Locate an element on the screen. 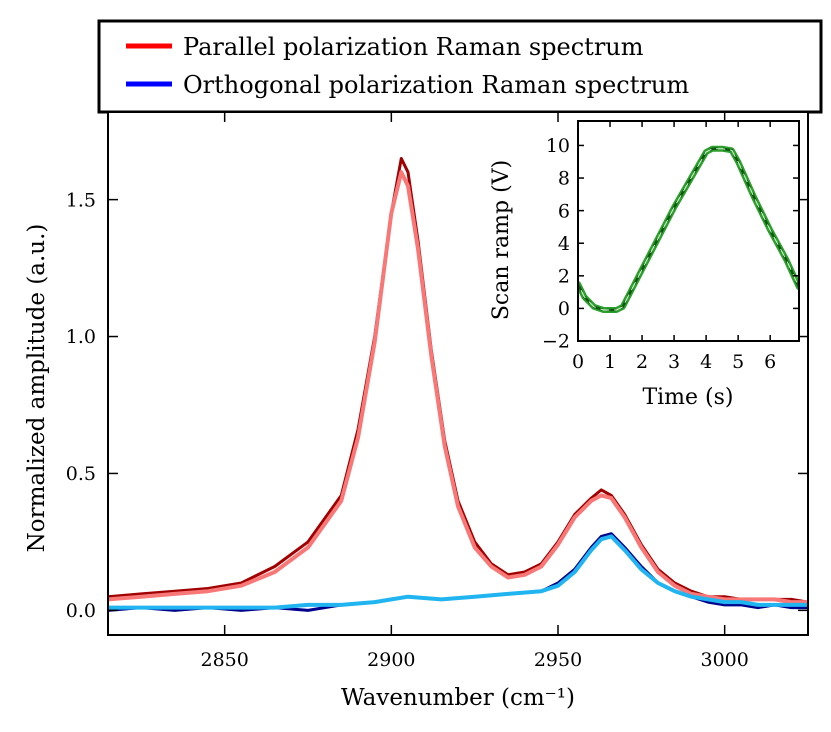 Image resolution: width=831 pixels, height=732 pixels. inset-xtick-label-6: 6 is located at coordinates (770, 362).